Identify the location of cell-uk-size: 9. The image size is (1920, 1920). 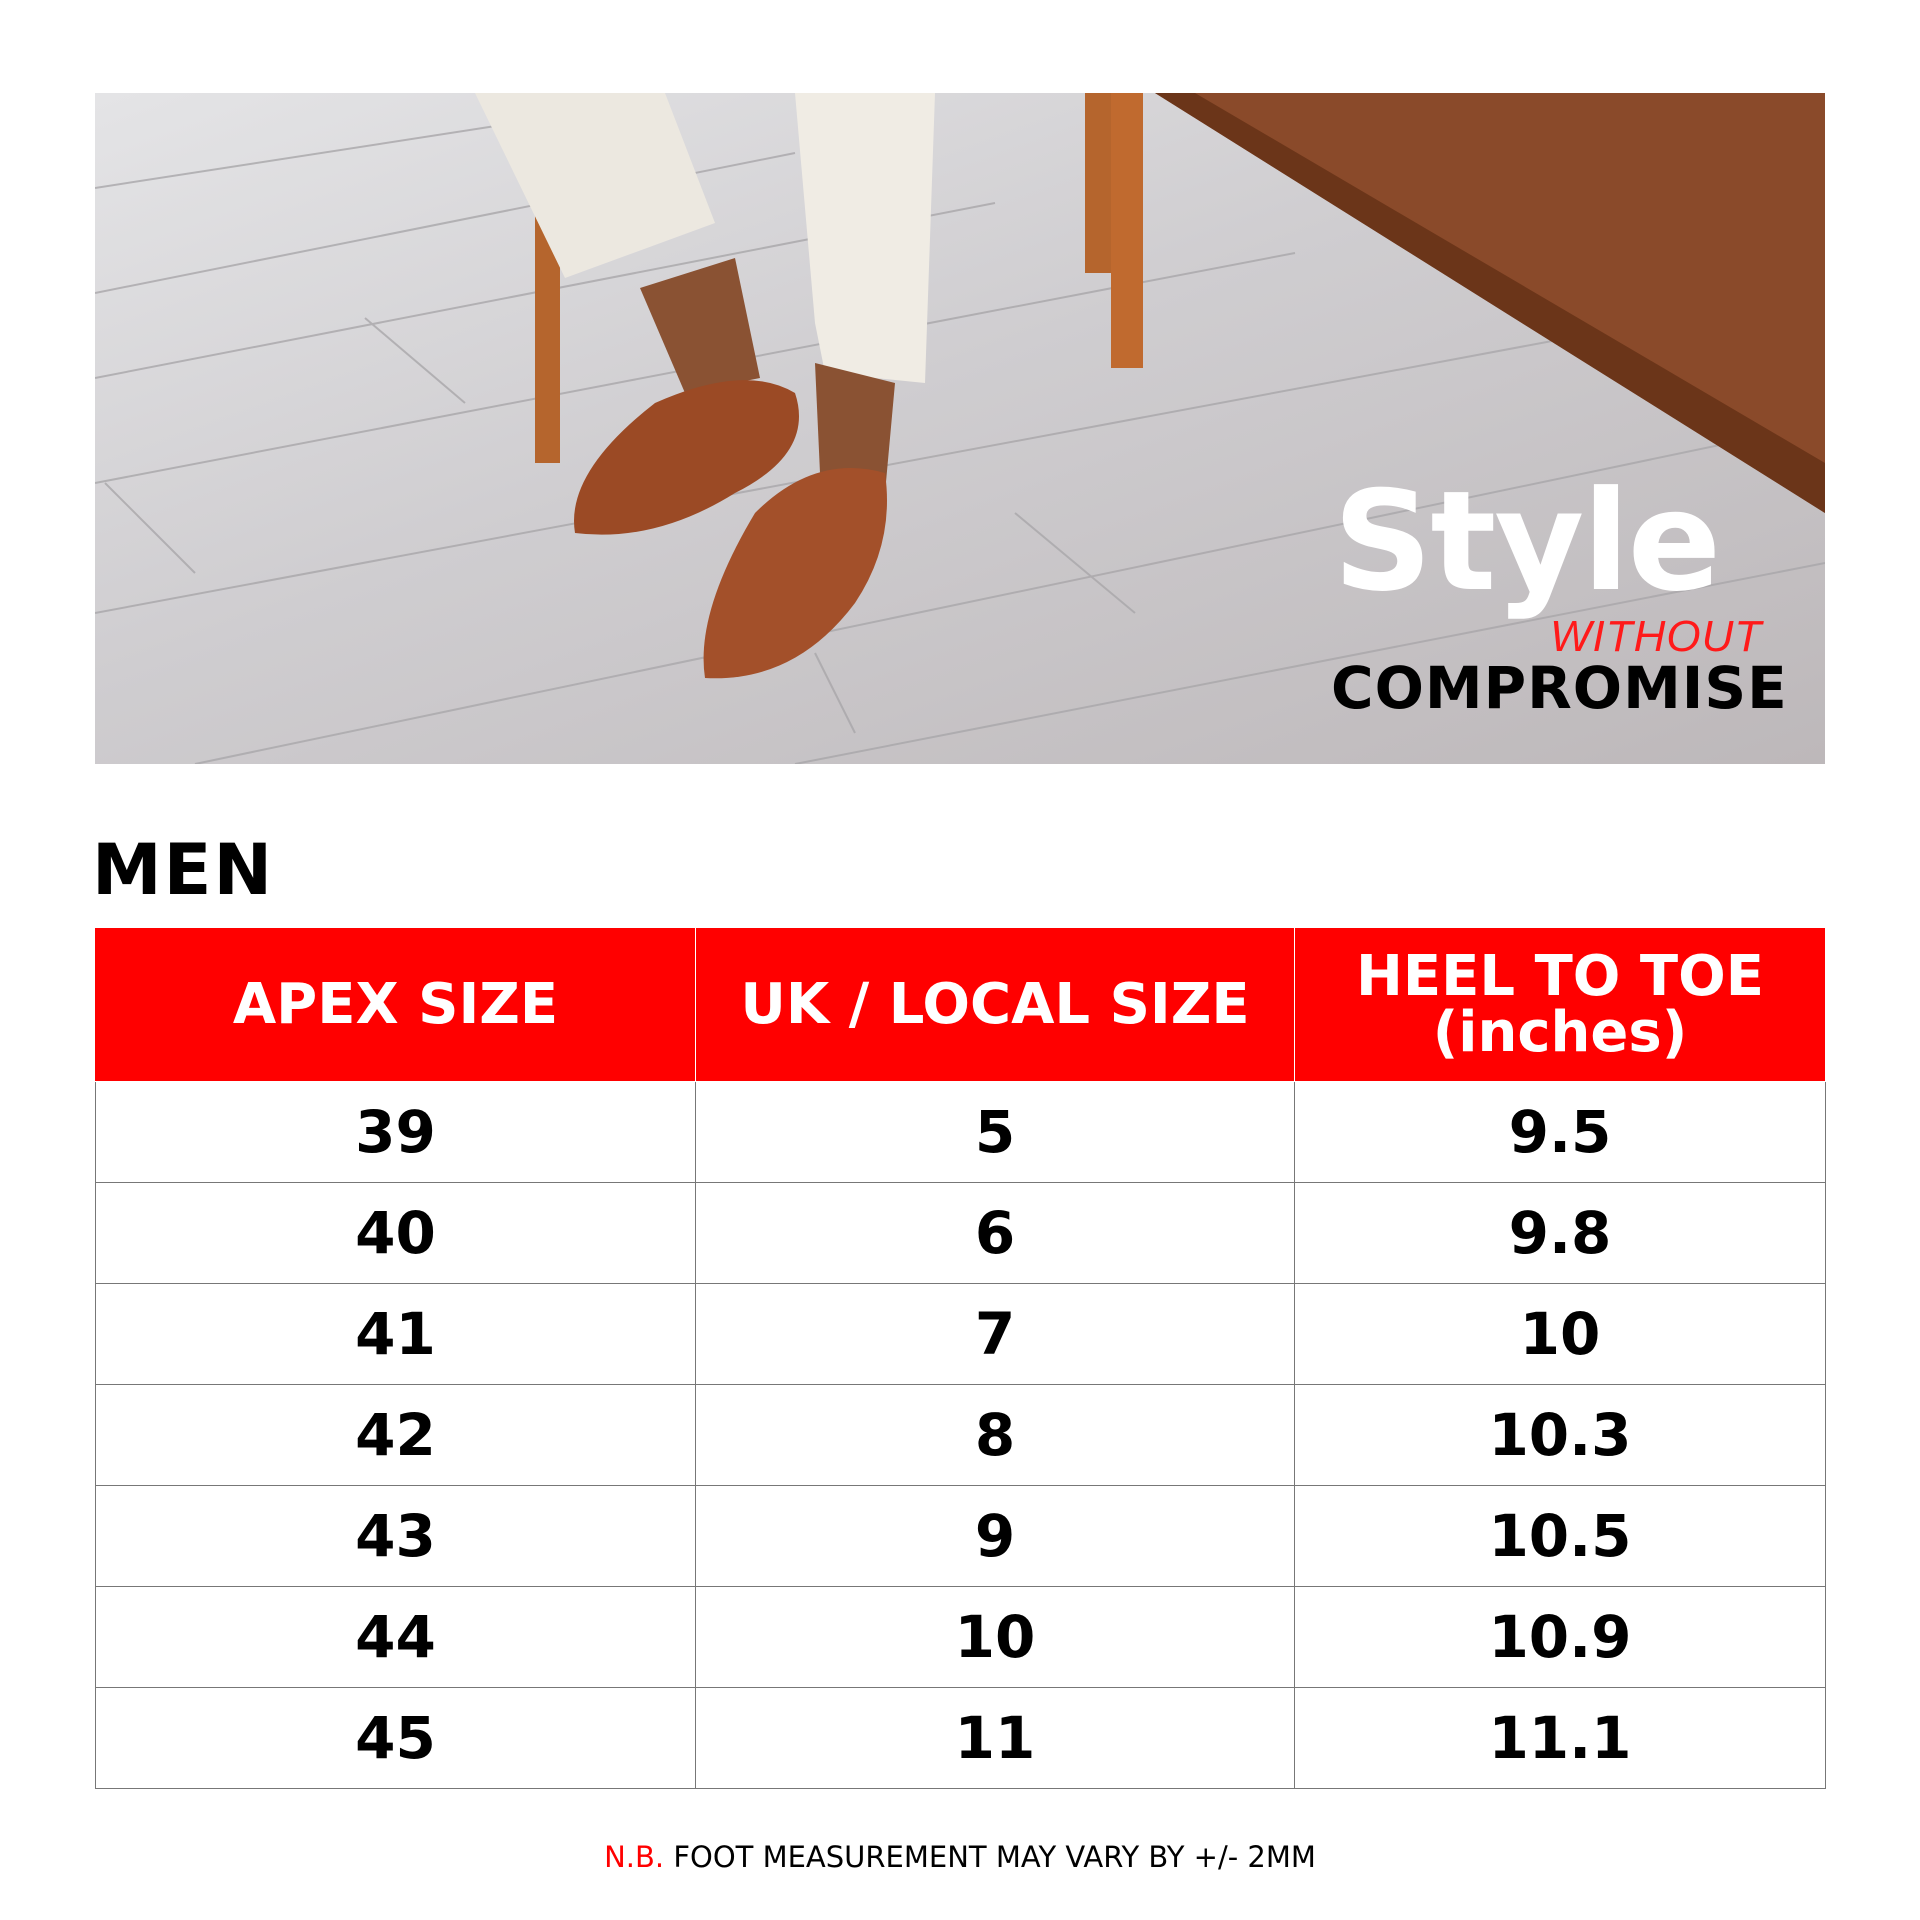
(995, 1536).